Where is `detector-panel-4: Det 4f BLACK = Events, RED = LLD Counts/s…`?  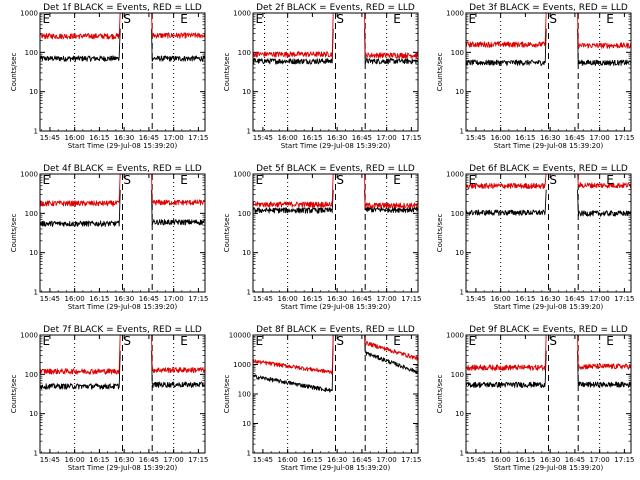 detector-panel-4: Det 4f BLACK = Events, RED = LLD Counts/s… is located at coordinates (109, 237).